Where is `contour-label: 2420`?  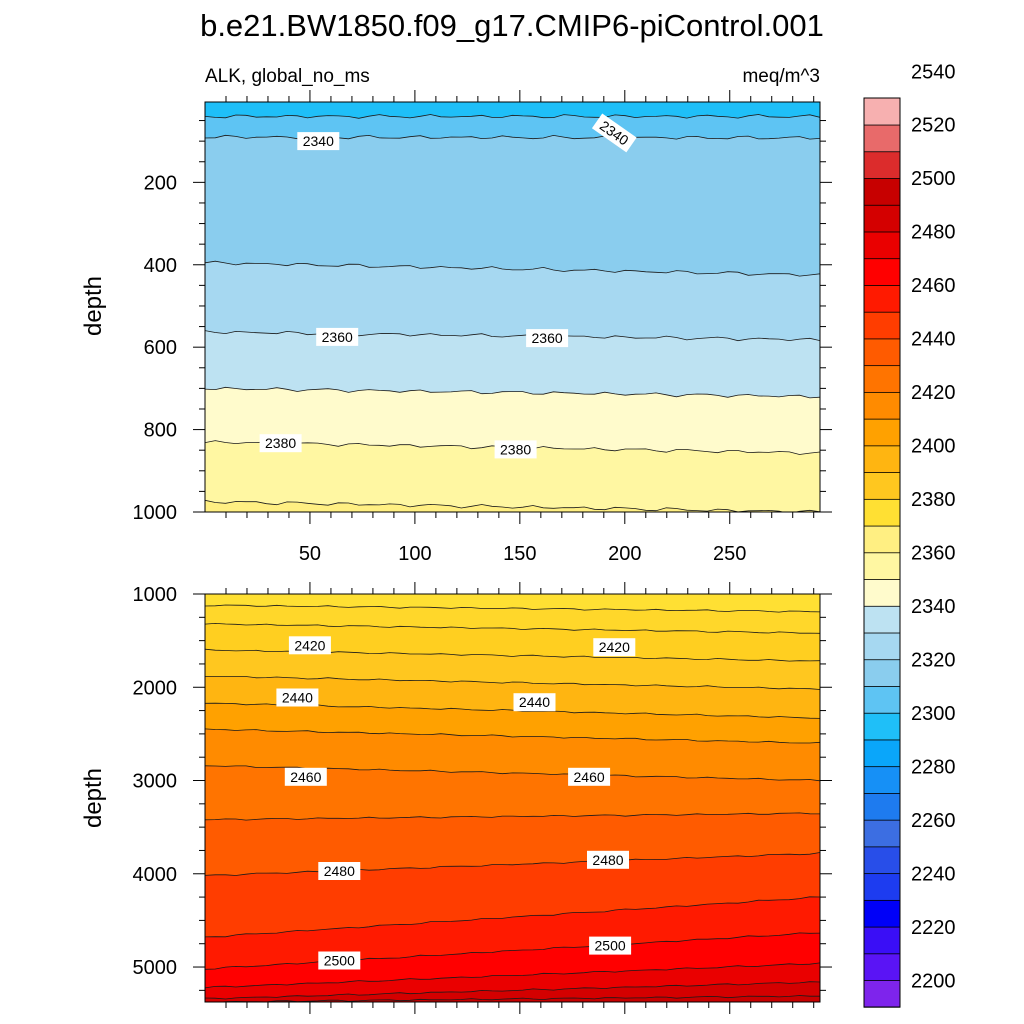
contour-label: 2420 is located at coordinates (309, 645).